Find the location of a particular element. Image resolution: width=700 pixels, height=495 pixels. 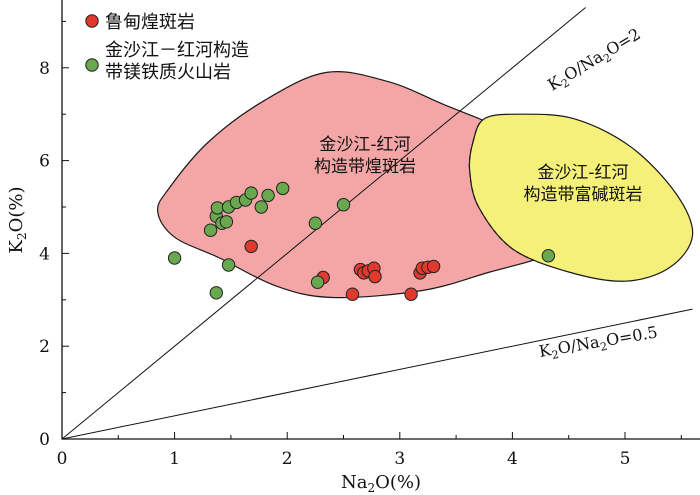

x-tick-label: 4 is located at coordinates (512, 459).